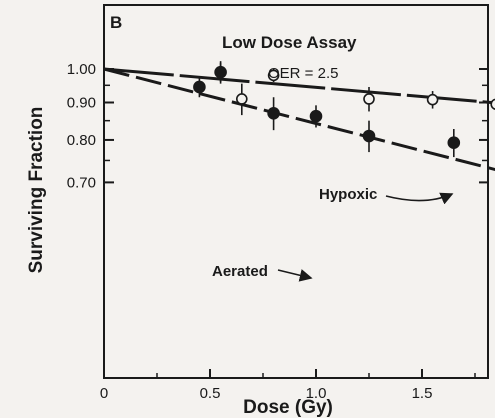 Image resolution: width=495 pixels, height=418 pixels. What do you see at coordinates (344, 109) in the screenshot?
I see `data-points` at bounding box center [344, 109].